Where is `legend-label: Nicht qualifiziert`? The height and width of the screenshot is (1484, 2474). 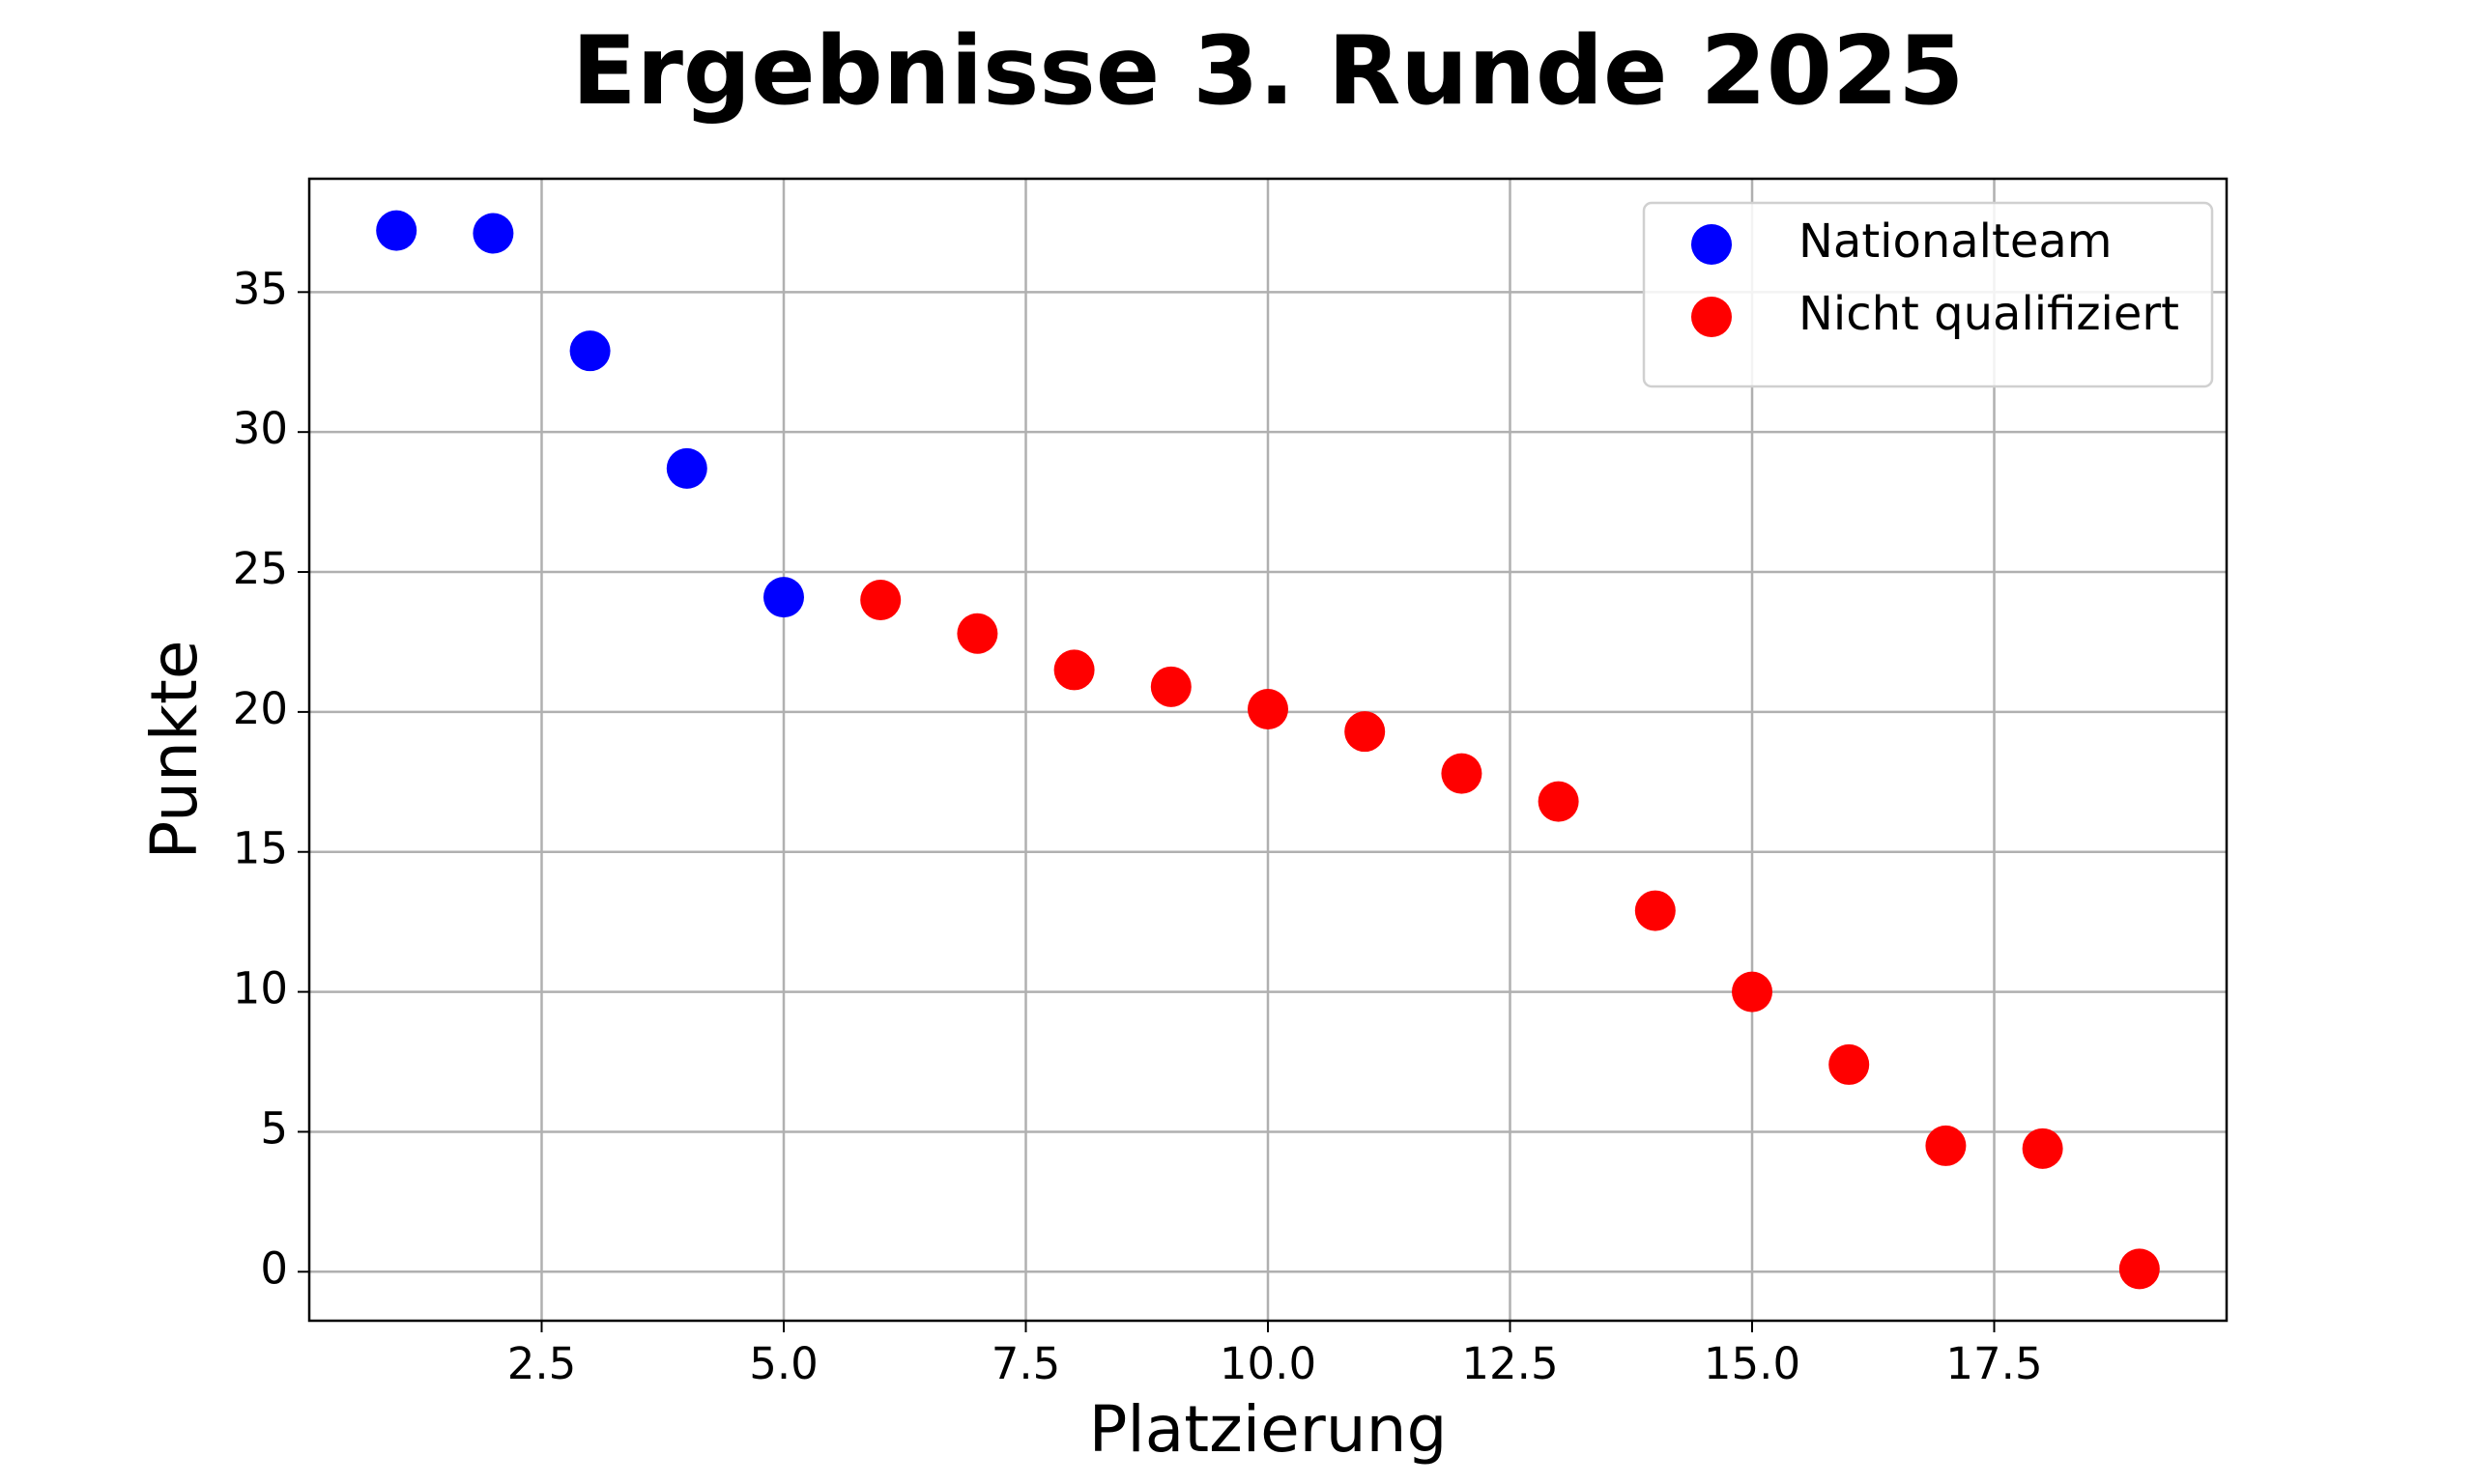
legend-label: Nicht qualifiziert is located at coordinates (1989, 314).